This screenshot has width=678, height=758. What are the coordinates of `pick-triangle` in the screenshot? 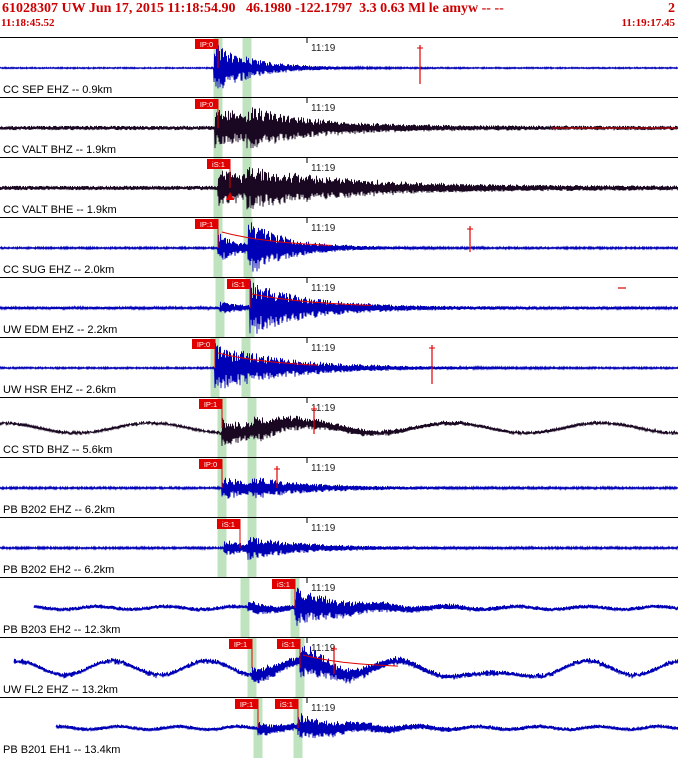 It's located at (230, 196).